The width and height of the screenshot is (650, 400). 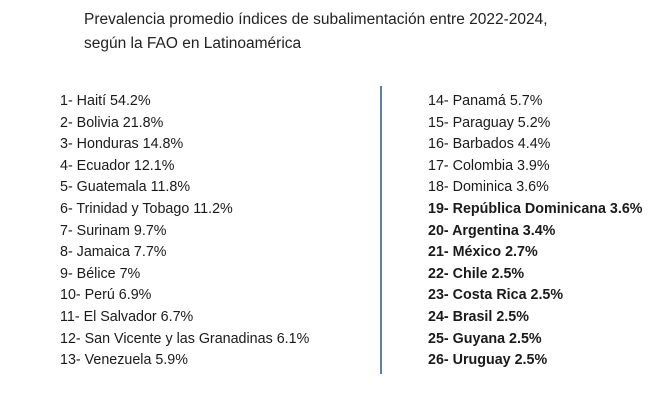 I want to click on list-item: 15- Paraguay 5.2%, so click(x=489, y=122).